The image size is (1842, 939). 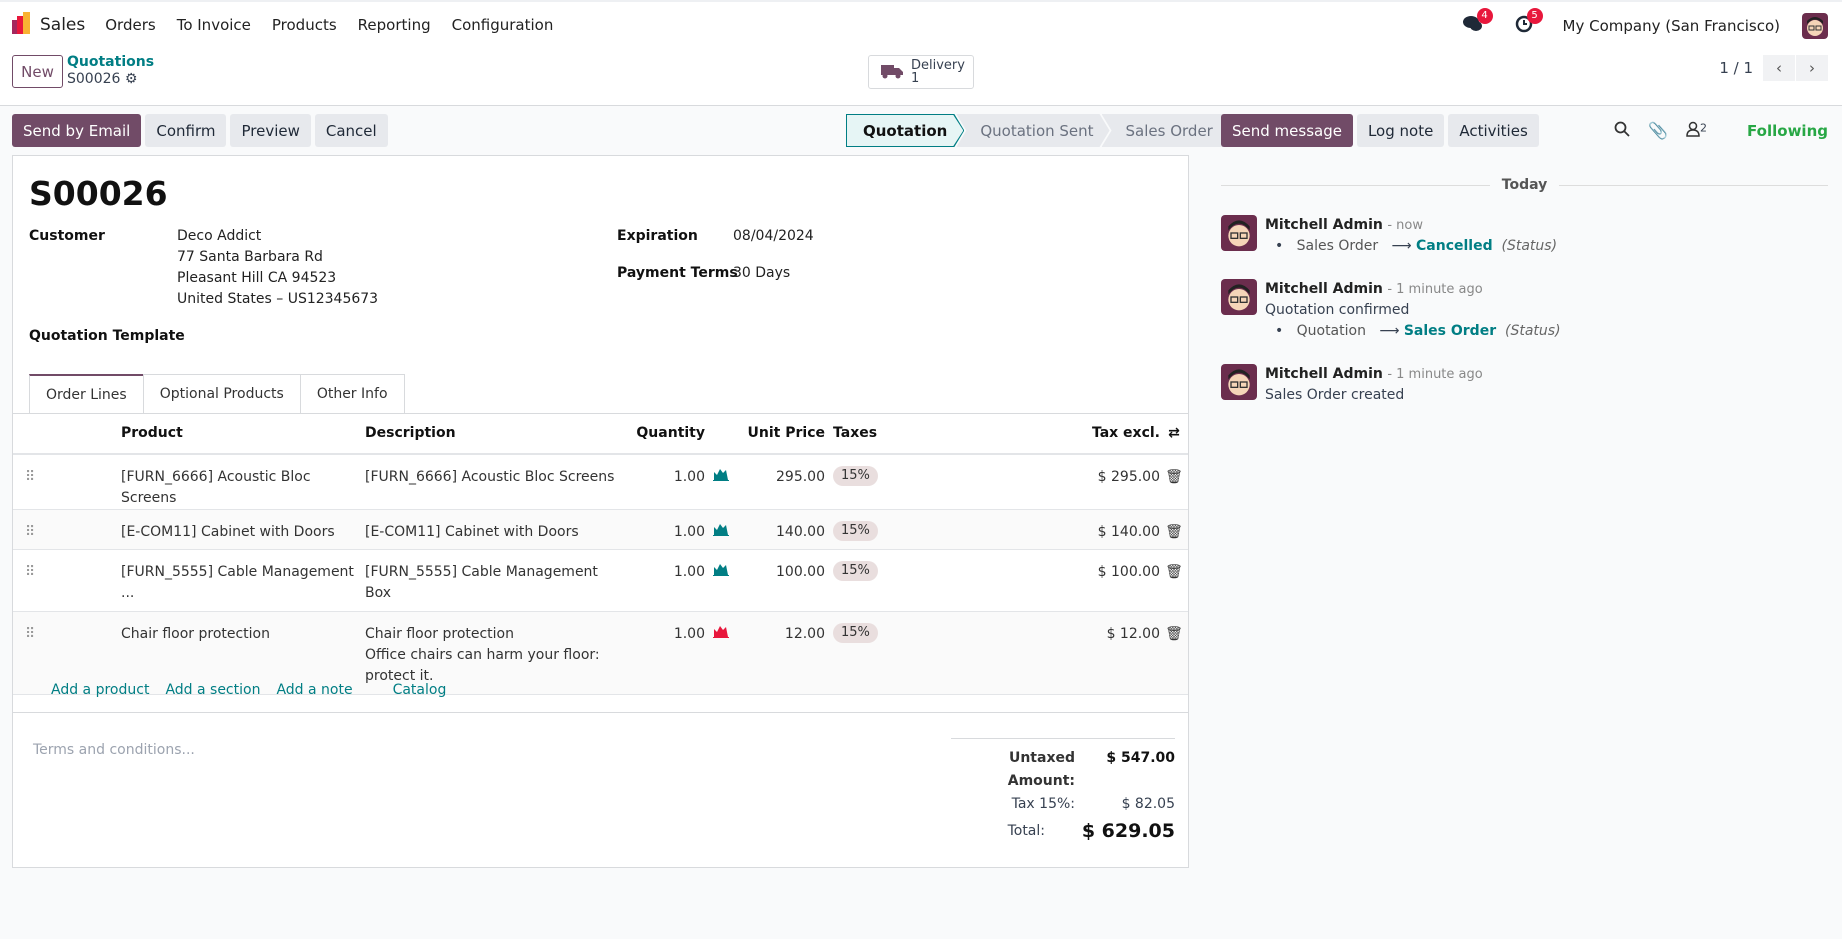 I want to click on followers-icon: 2, so click(x=1696, y=131).